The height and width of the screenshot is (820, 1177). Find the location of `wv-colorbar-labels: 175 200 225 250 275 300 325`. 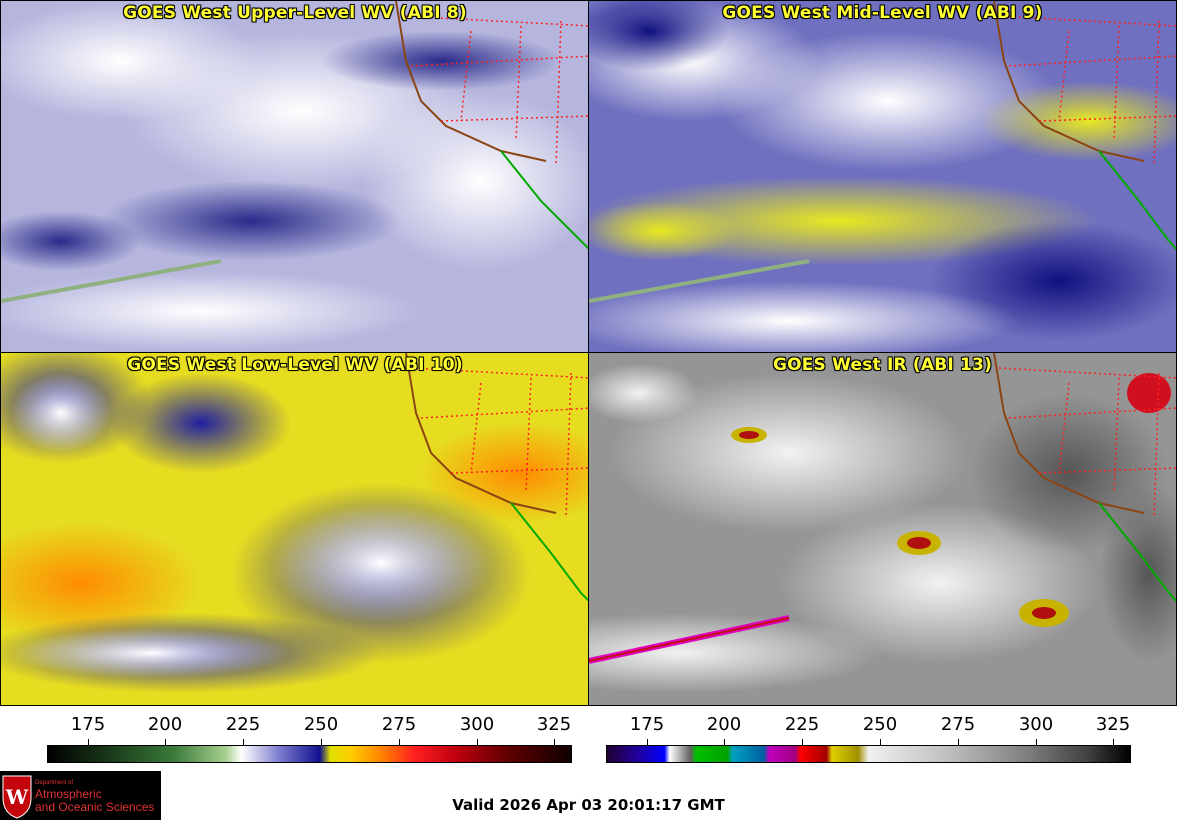

wv-colorbar-labels: 175 200 225 250 275 300 325 is located at coordinates (309, 725).